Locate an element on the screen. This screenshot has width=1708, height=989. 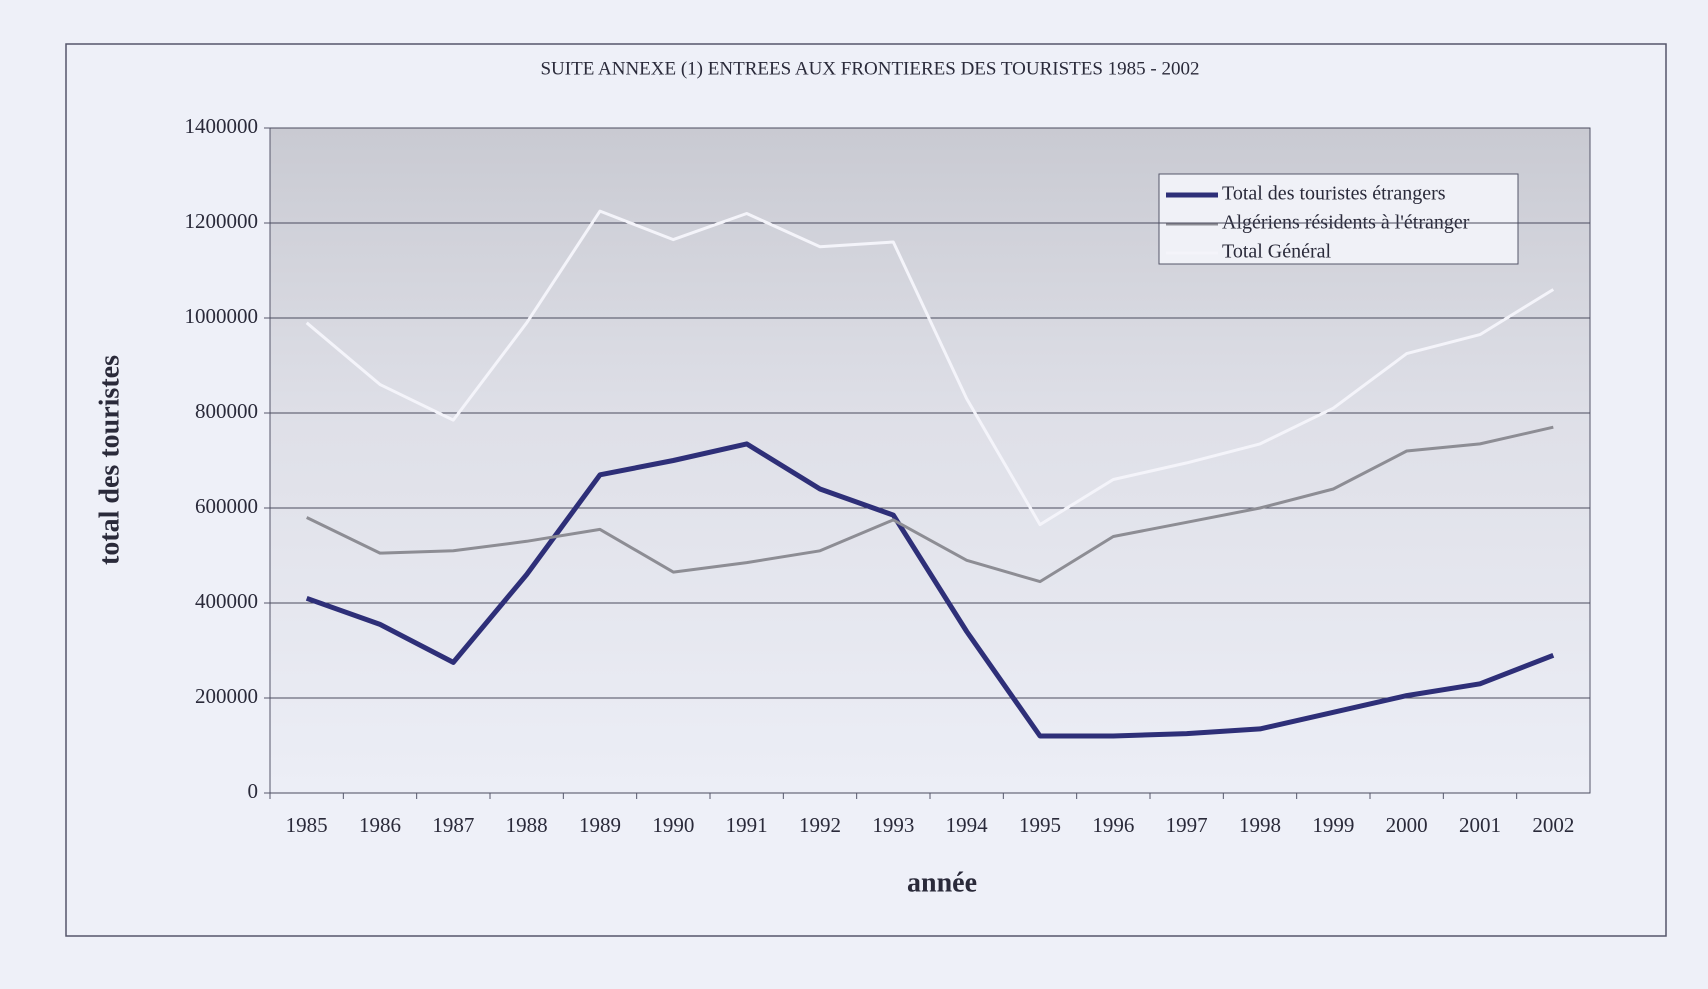
x-tick-label: 1990 is located at coordinates (673, 825).